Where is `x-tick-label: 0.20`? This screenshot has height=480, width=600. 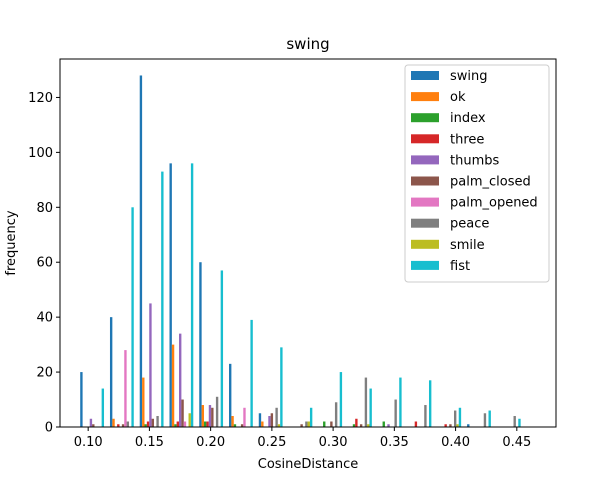 x-tick-label: 0.20 is located at coordinates (210, 442).